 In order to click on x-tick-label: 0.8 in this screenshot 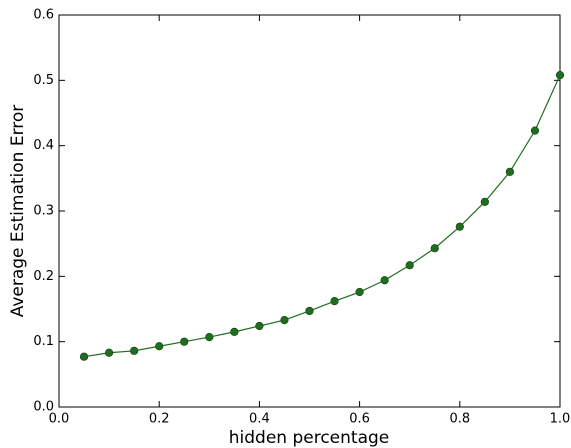, I will do `click(459, 419)`.